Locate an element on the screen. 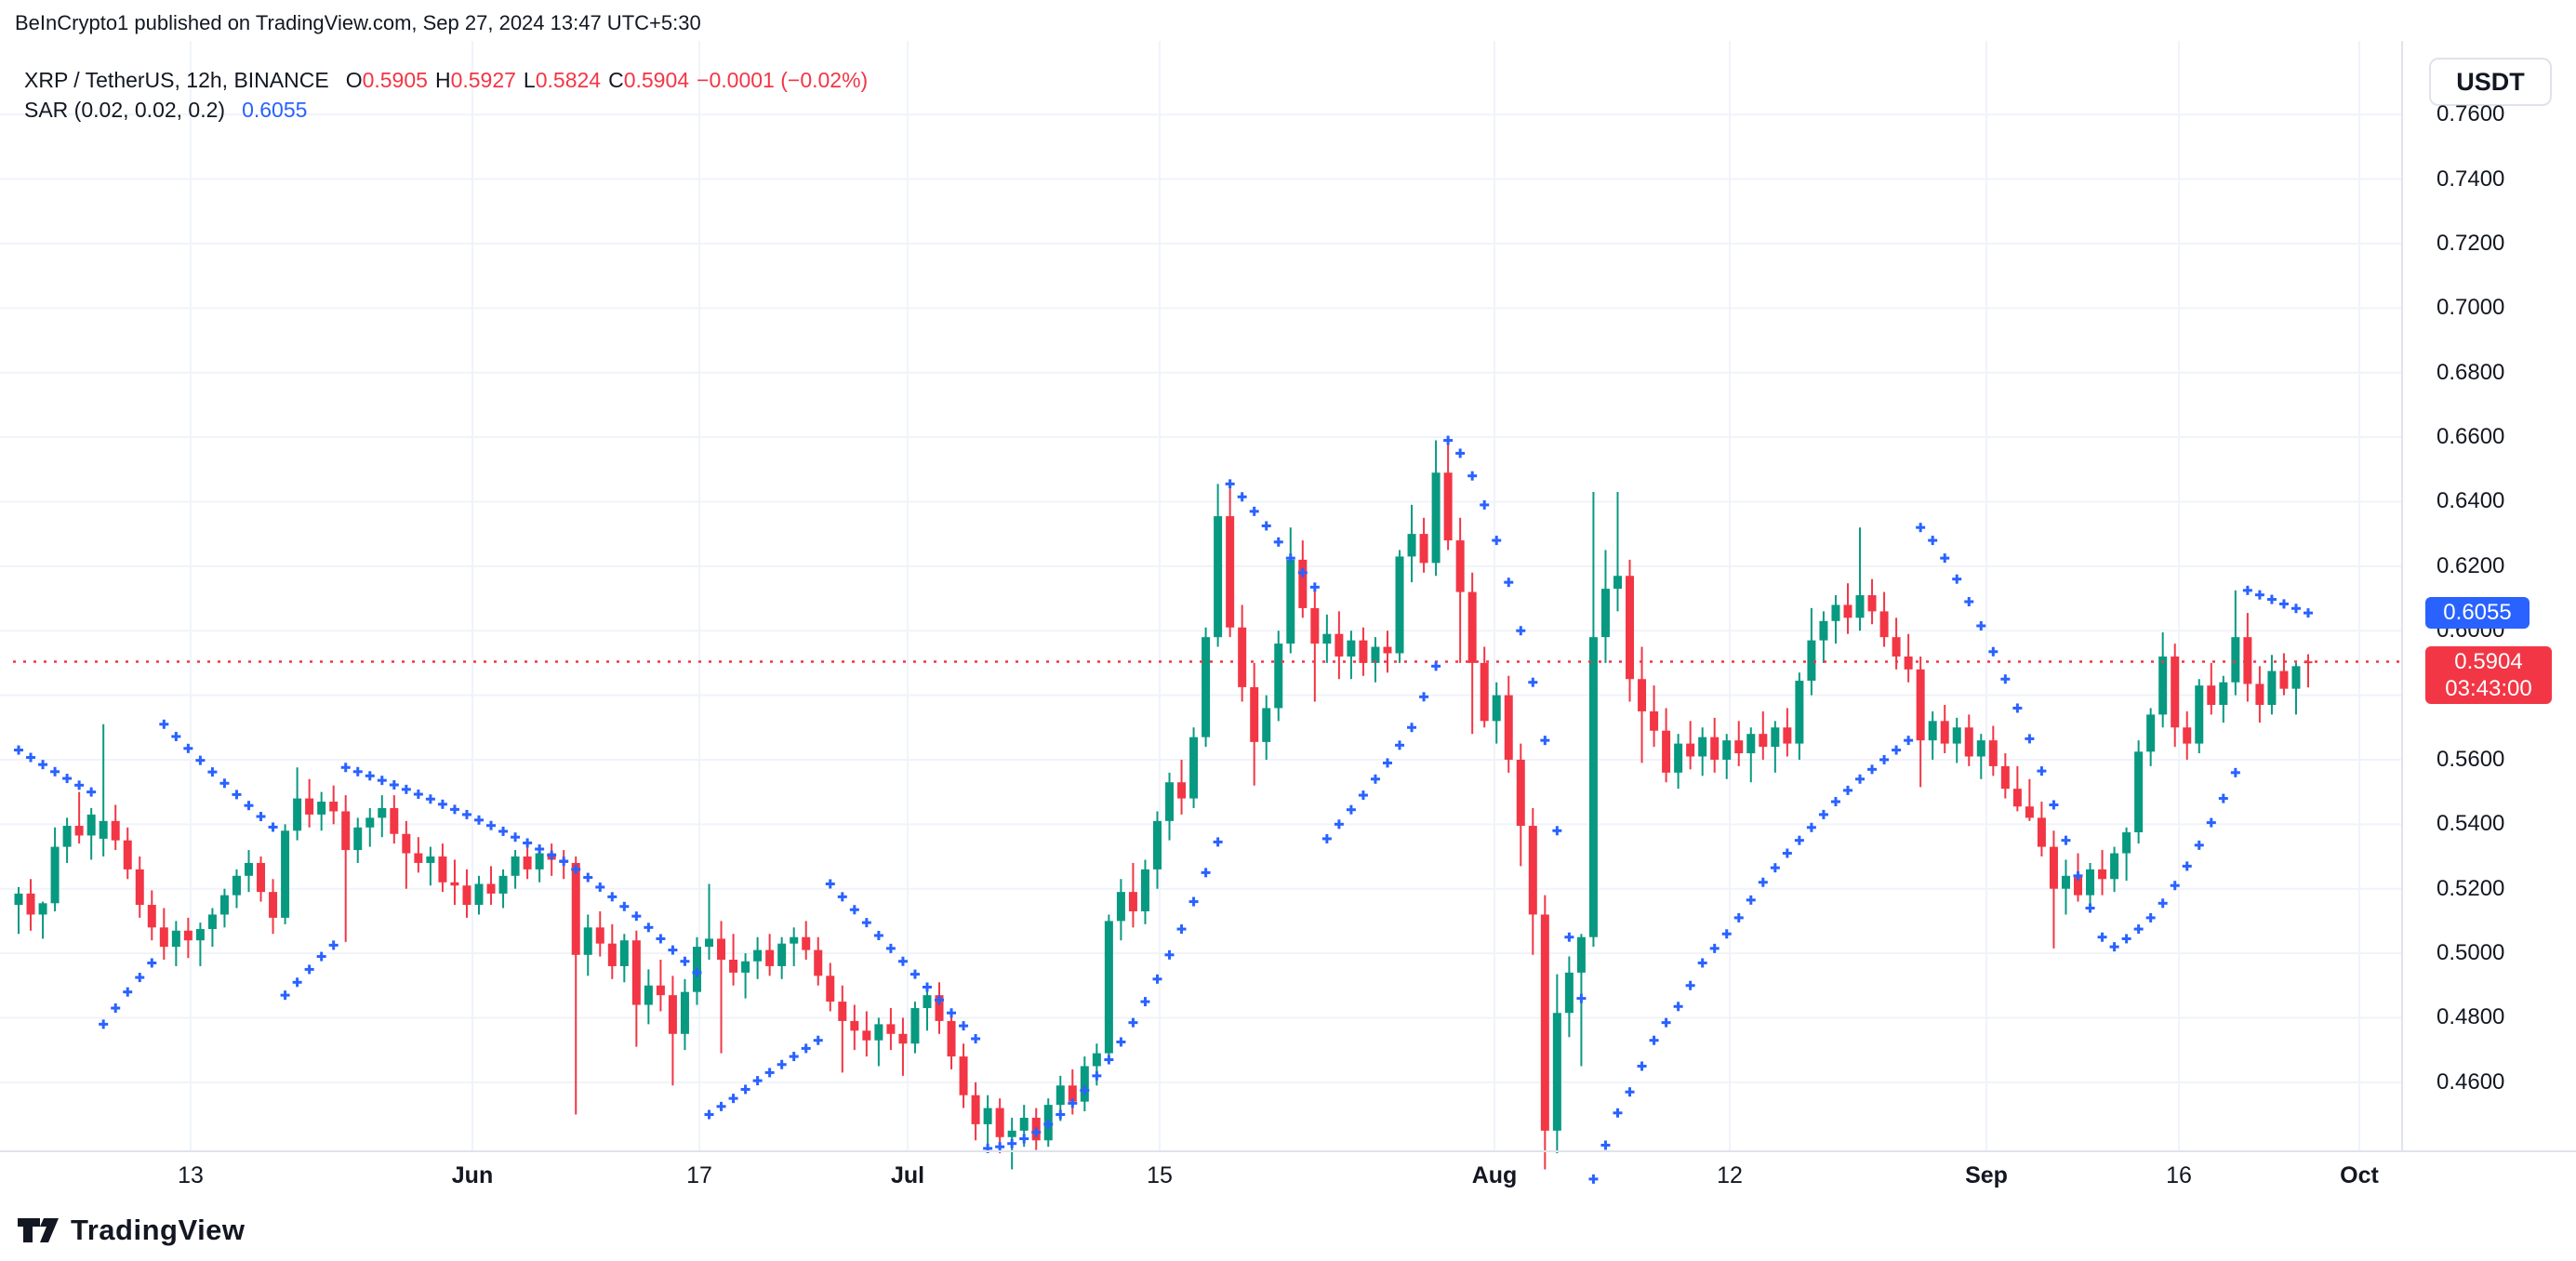  y-axis-label: 0.6400 is located at coordinates (2471, 501).